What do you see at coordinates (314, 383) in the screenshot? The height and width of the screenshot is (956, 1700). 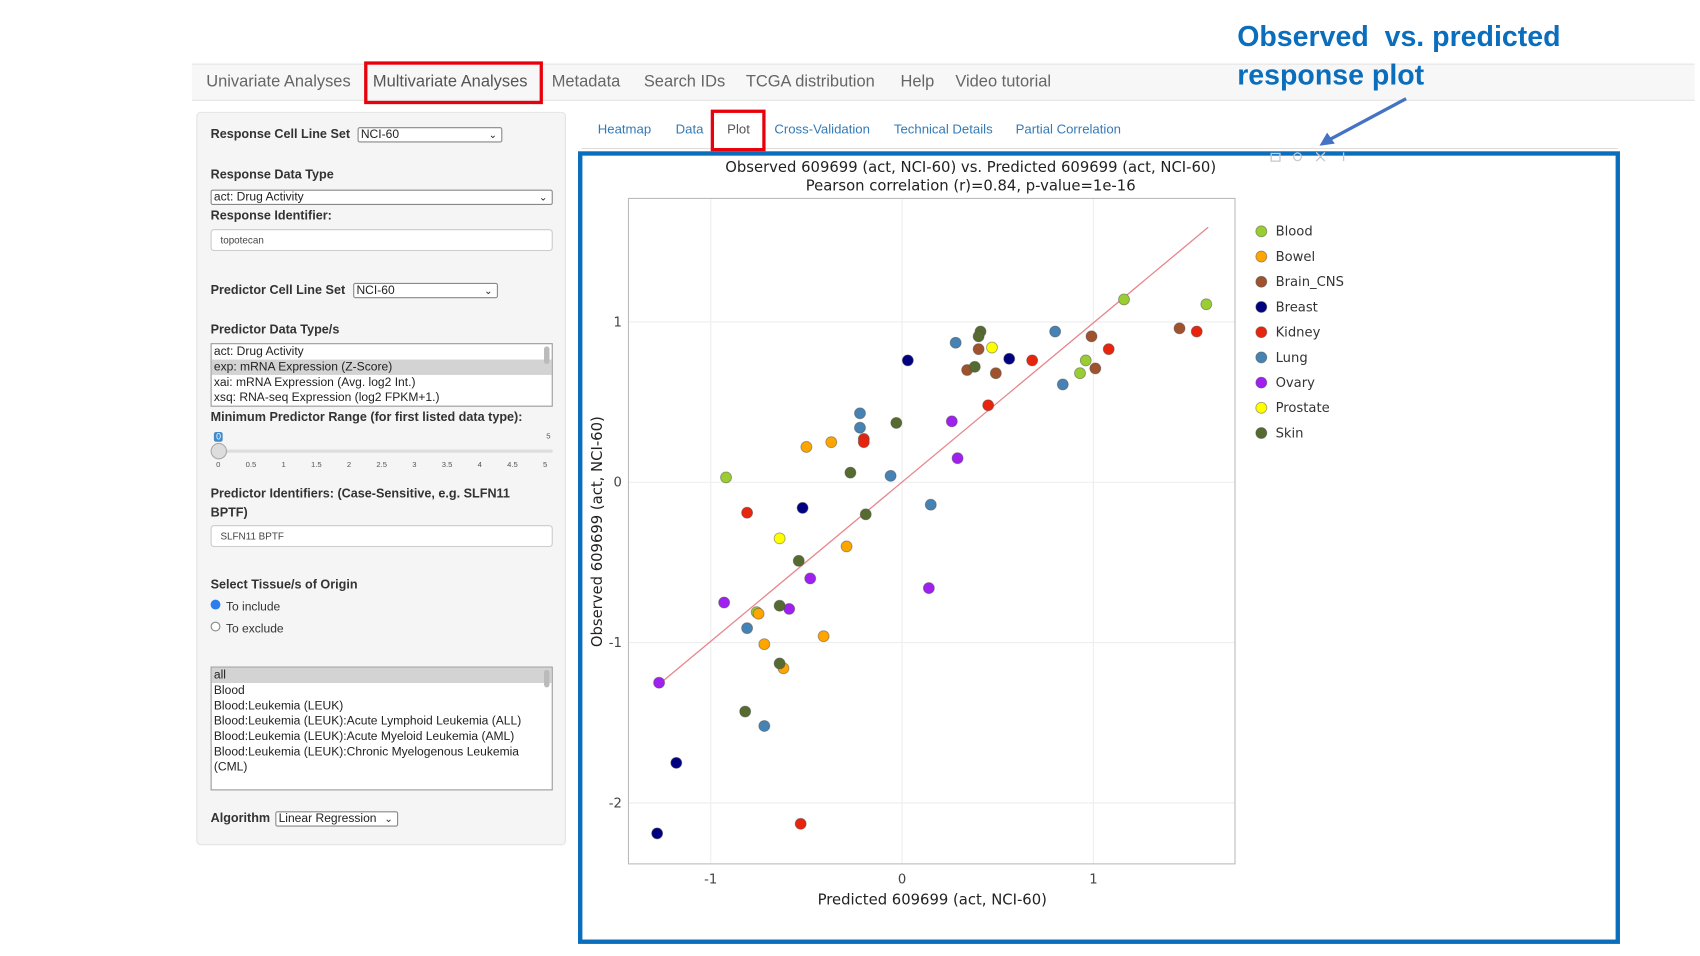 I see `listbox-option: xai: mRNA Expression (Avg. log2 Int.)` at bounding box center [314, 383].